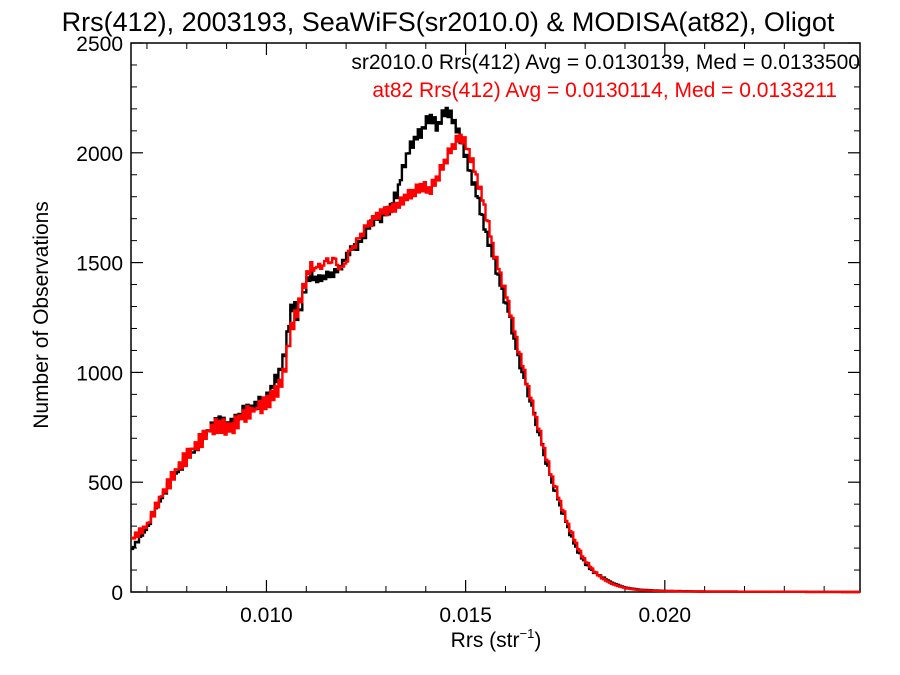 Image resolution: width=900 pixels, height=675 pixels. Describe the element at coordinates (266, 615) in the screenshot. I see `x-tick-label: 0.010` at that location.